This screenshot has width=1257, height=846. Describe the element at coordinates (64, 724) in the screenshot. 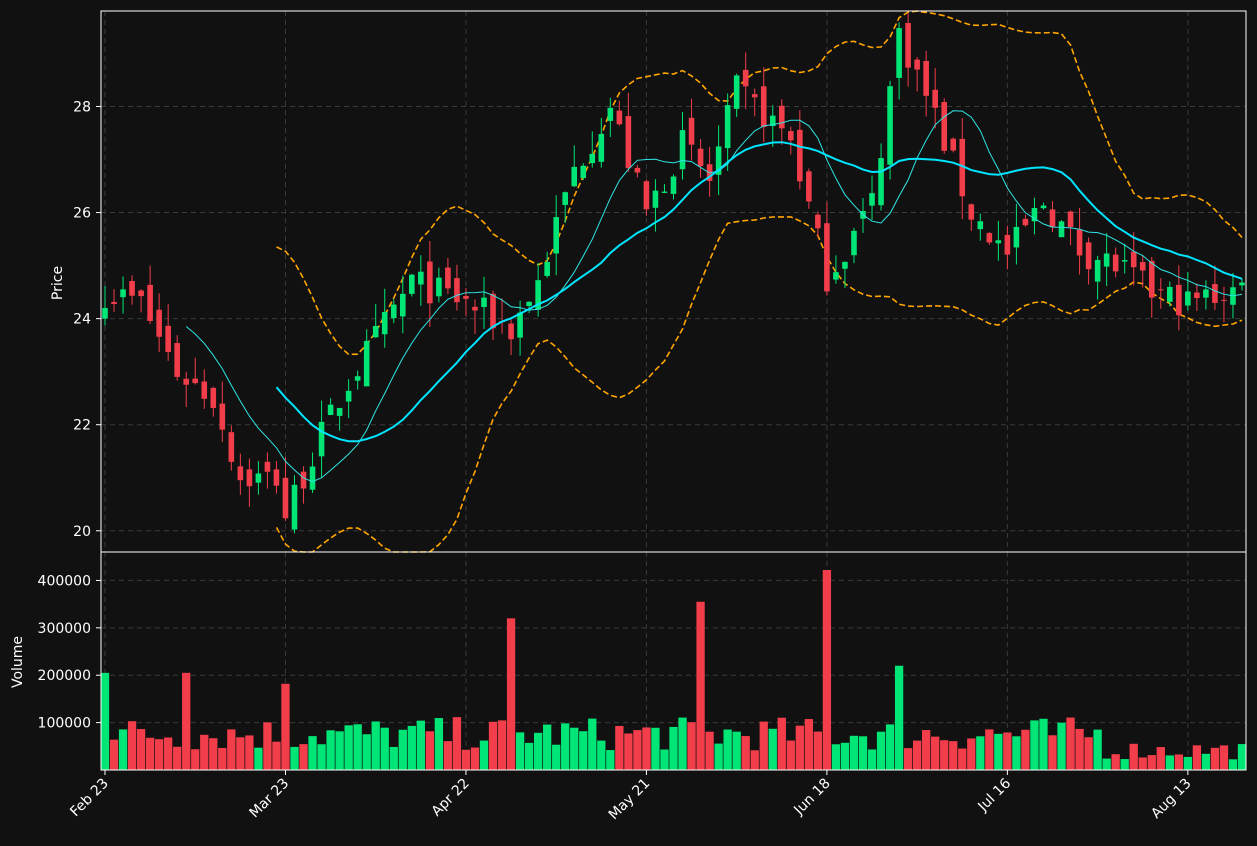

I see `volume-tick-label: 100000` at that location.